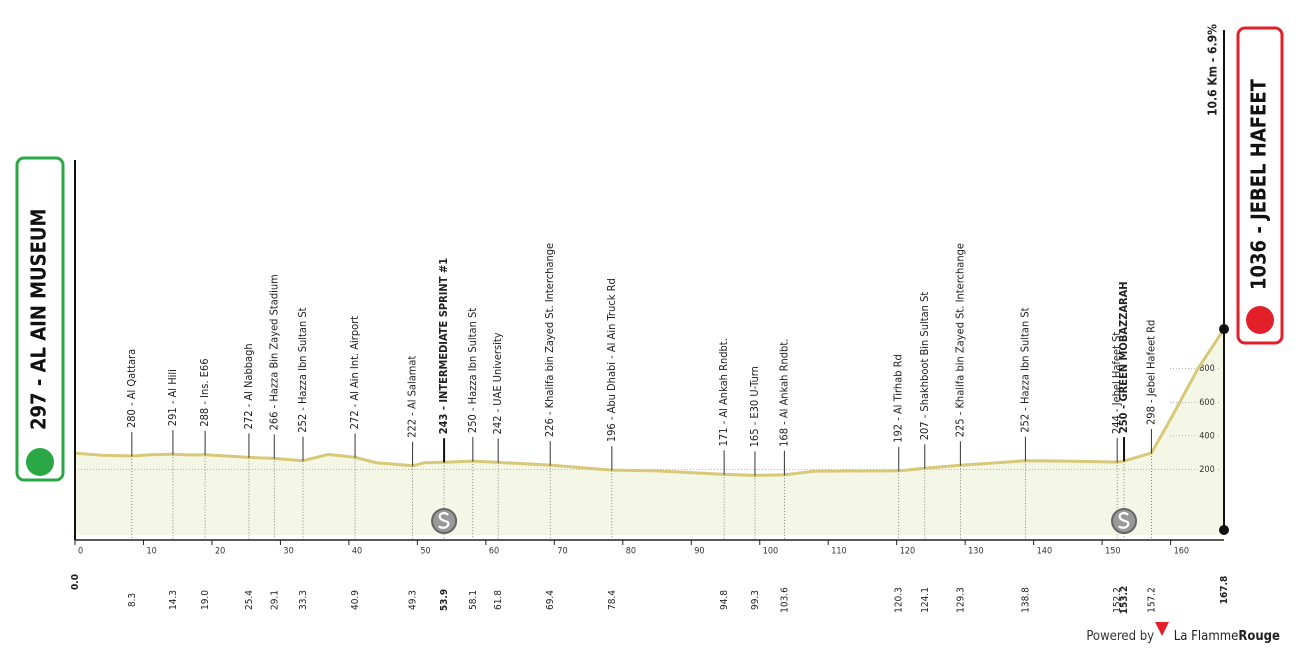 This screenshot has height=648, width=1300. Describe the element at coordinates (205, 600) in the screenshot. I see `waypoint-km: 19.0` at that location.